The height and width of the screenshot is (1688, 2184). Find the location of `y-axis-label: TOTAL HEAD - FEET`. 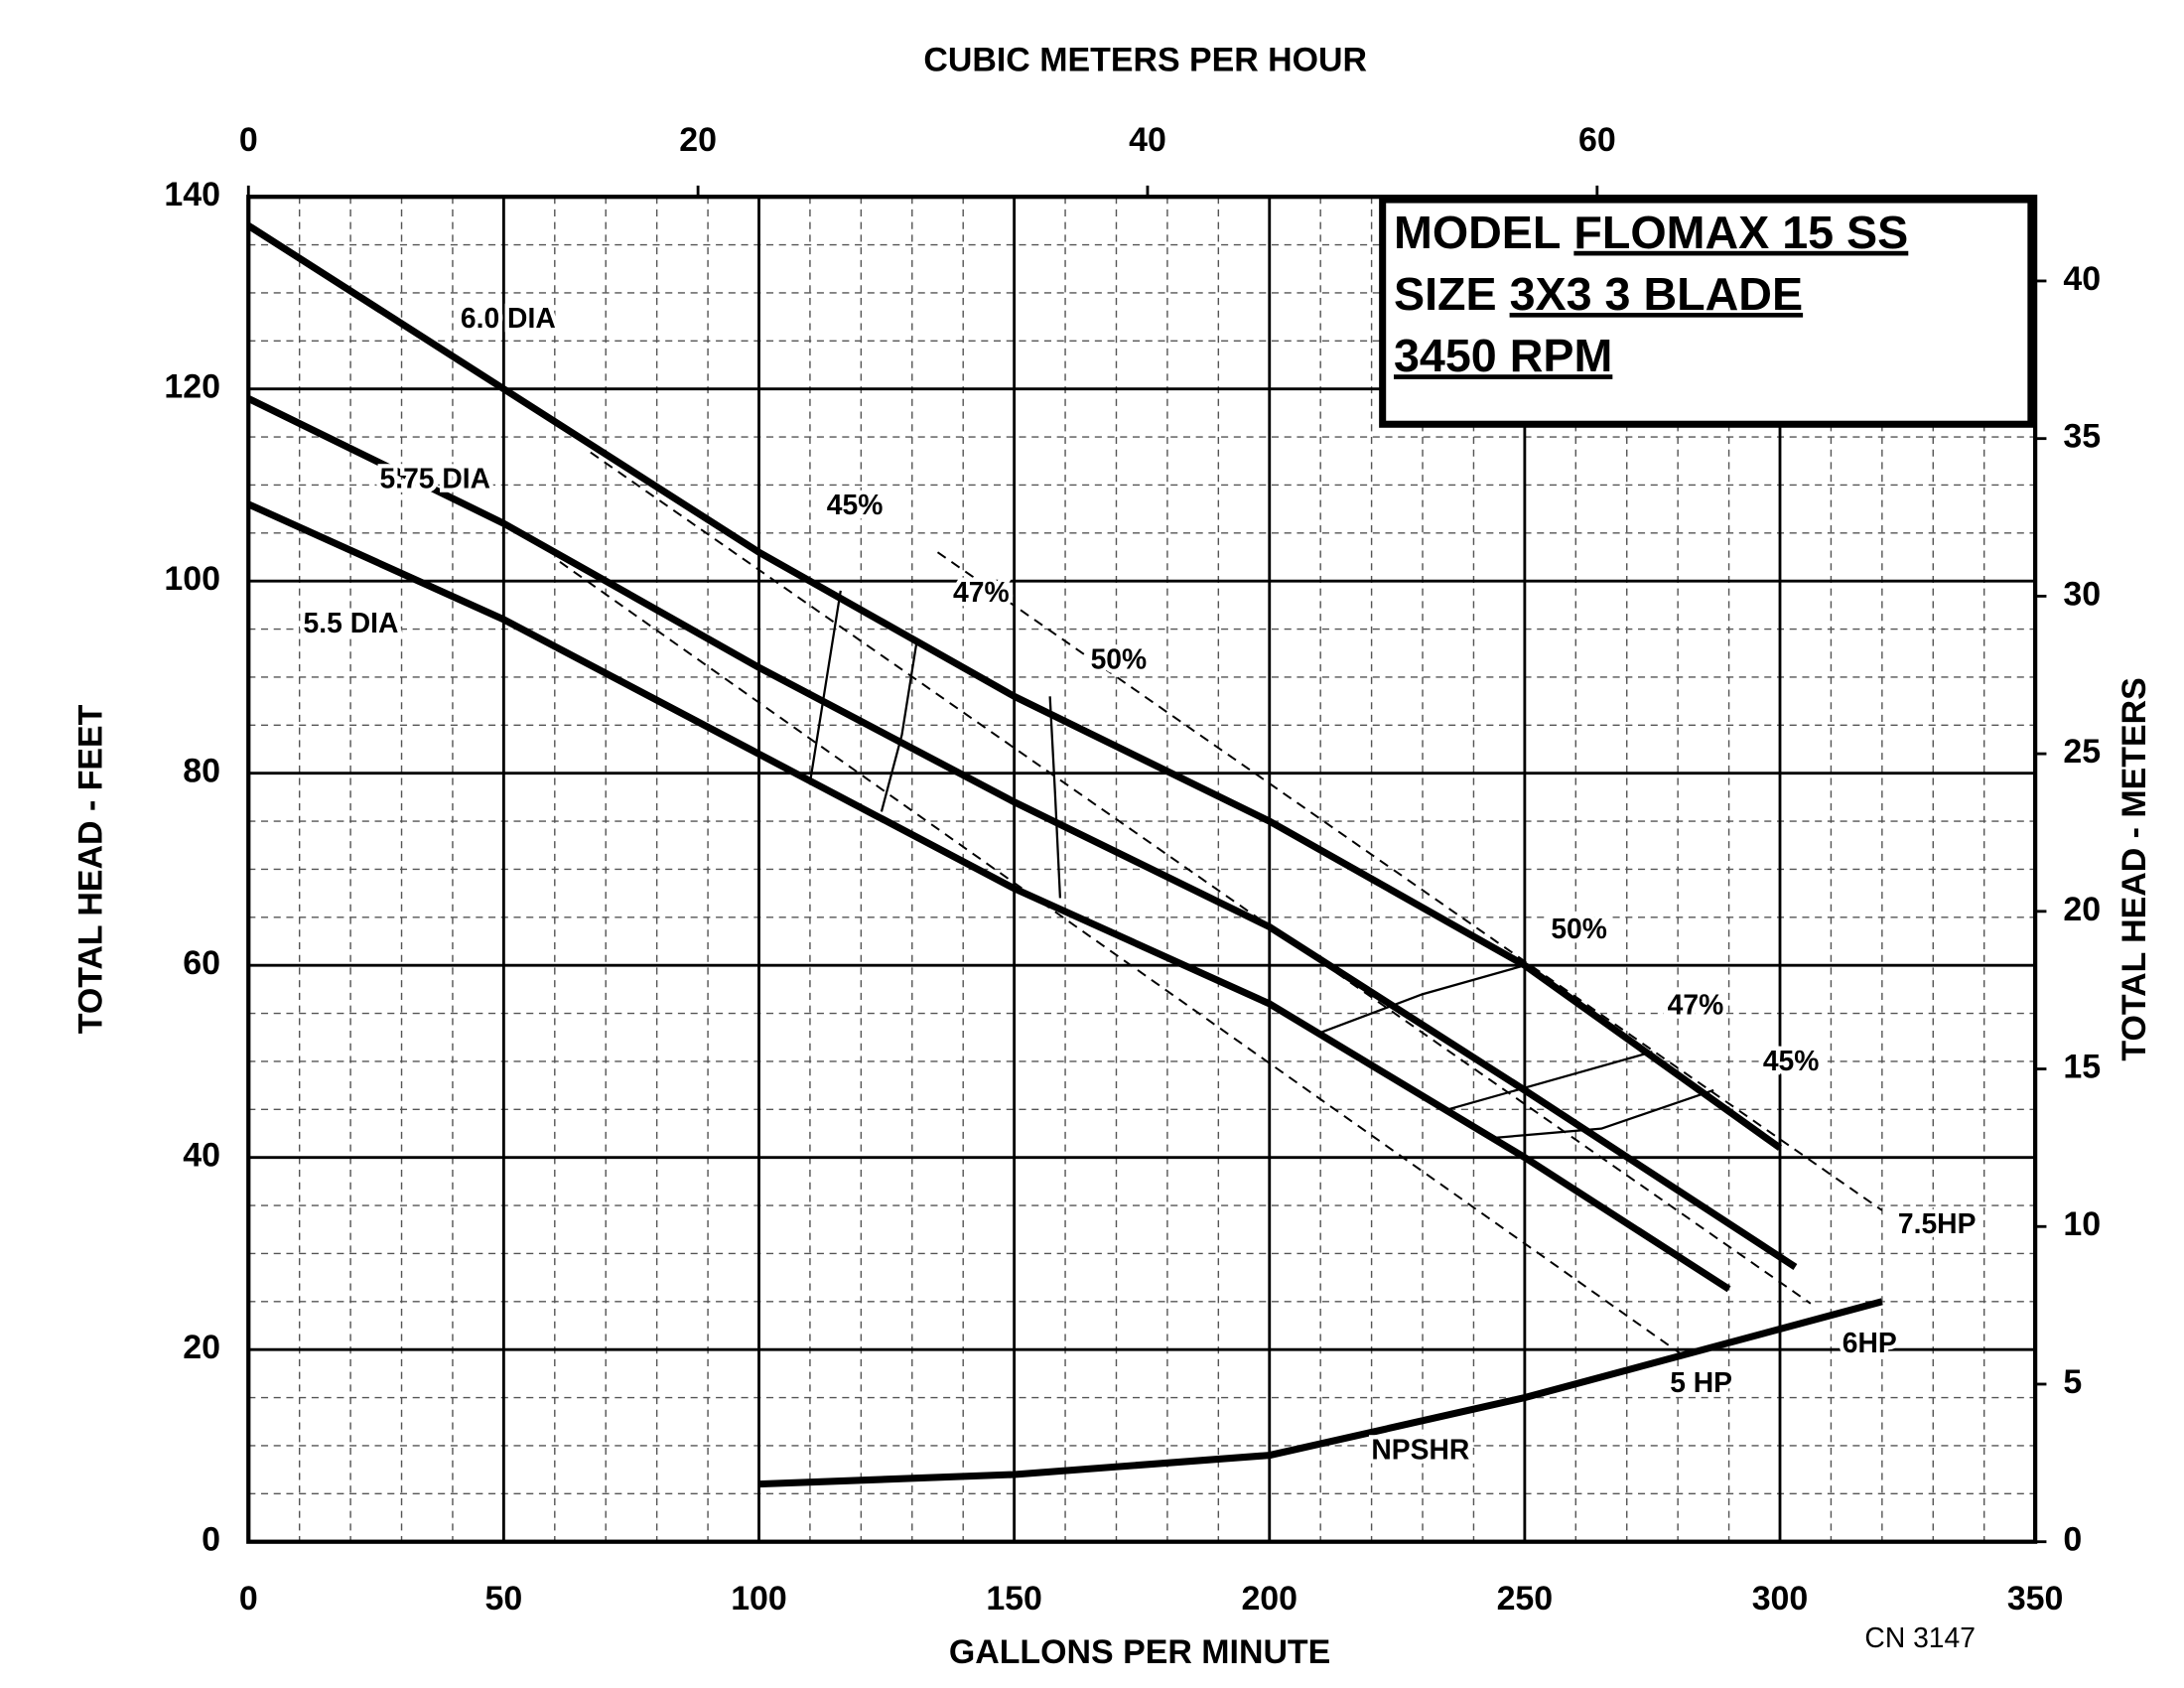

y-axis-label: TOTAL HEAD - FEET is located at coordinates (90, 869).